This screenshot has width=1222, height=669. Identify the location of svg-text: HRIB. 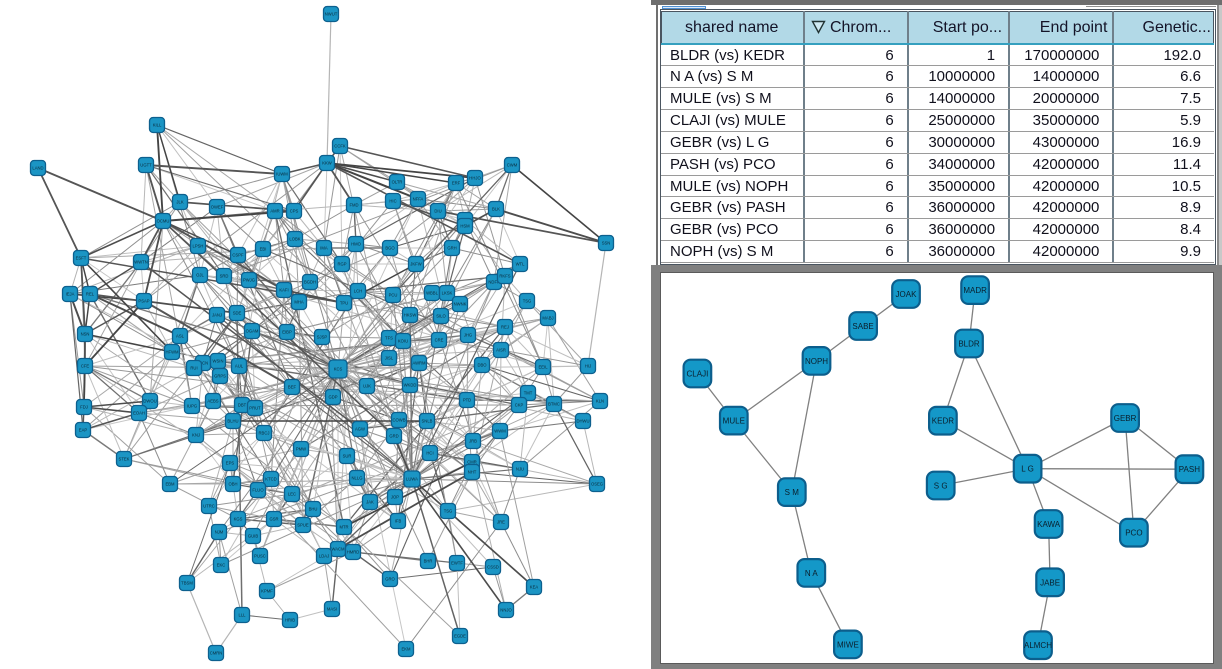
(290, 620).